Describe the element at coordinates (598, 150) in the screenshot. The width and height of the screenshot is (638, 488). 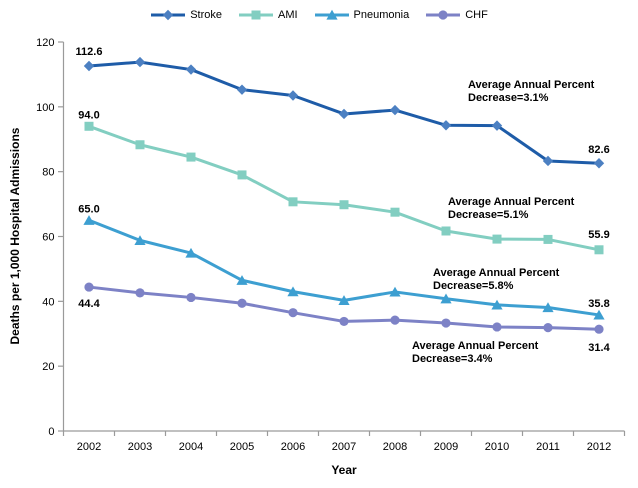
I see `data-label-end-stroke: 82.6` at that location.